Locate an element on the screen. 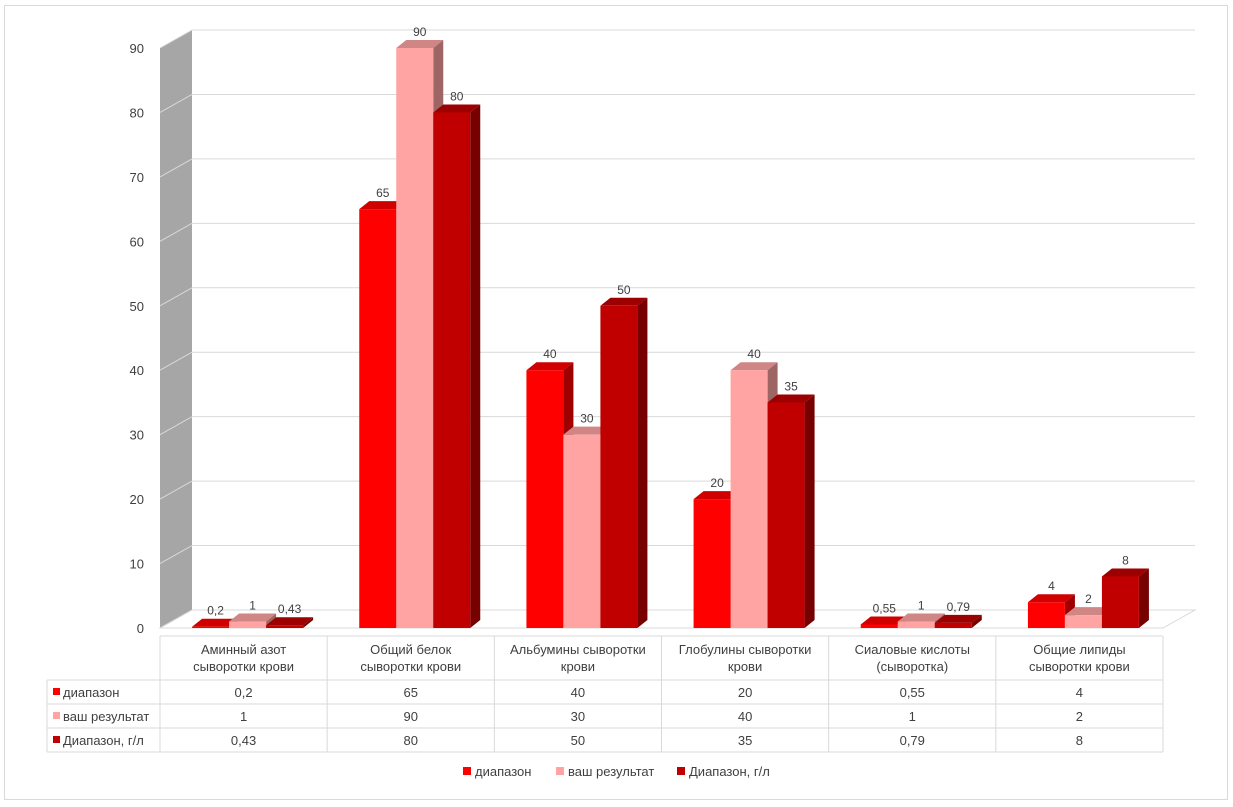  table-cell: 80 is located at coordinates (411, 740).